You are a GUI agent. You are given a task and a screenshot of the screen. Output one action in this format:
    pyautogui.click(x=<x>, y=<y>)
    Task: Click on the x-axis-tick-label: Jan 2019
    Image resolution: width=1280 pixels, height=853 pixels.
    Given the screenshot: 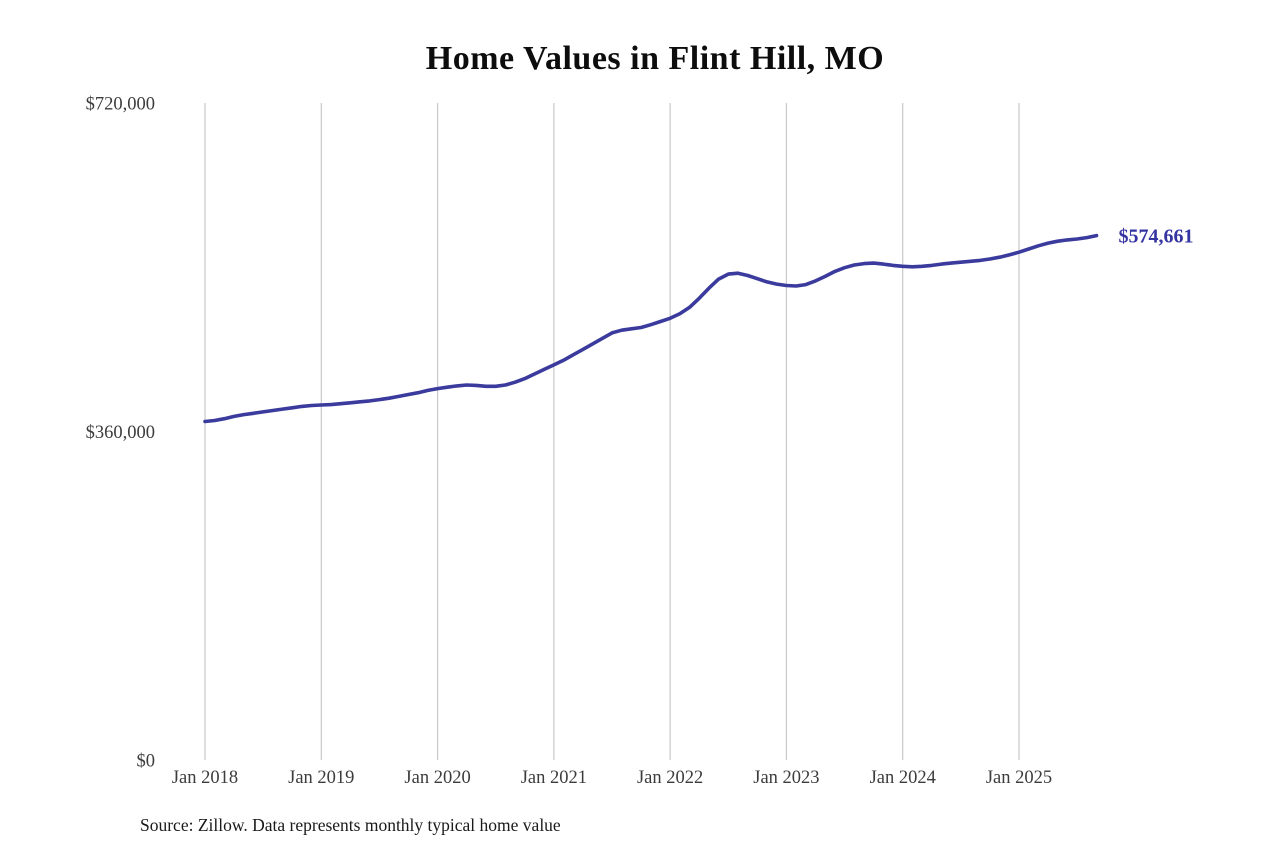 What is the action you would take?
    pyautogui.click(x=321, y=778)
    